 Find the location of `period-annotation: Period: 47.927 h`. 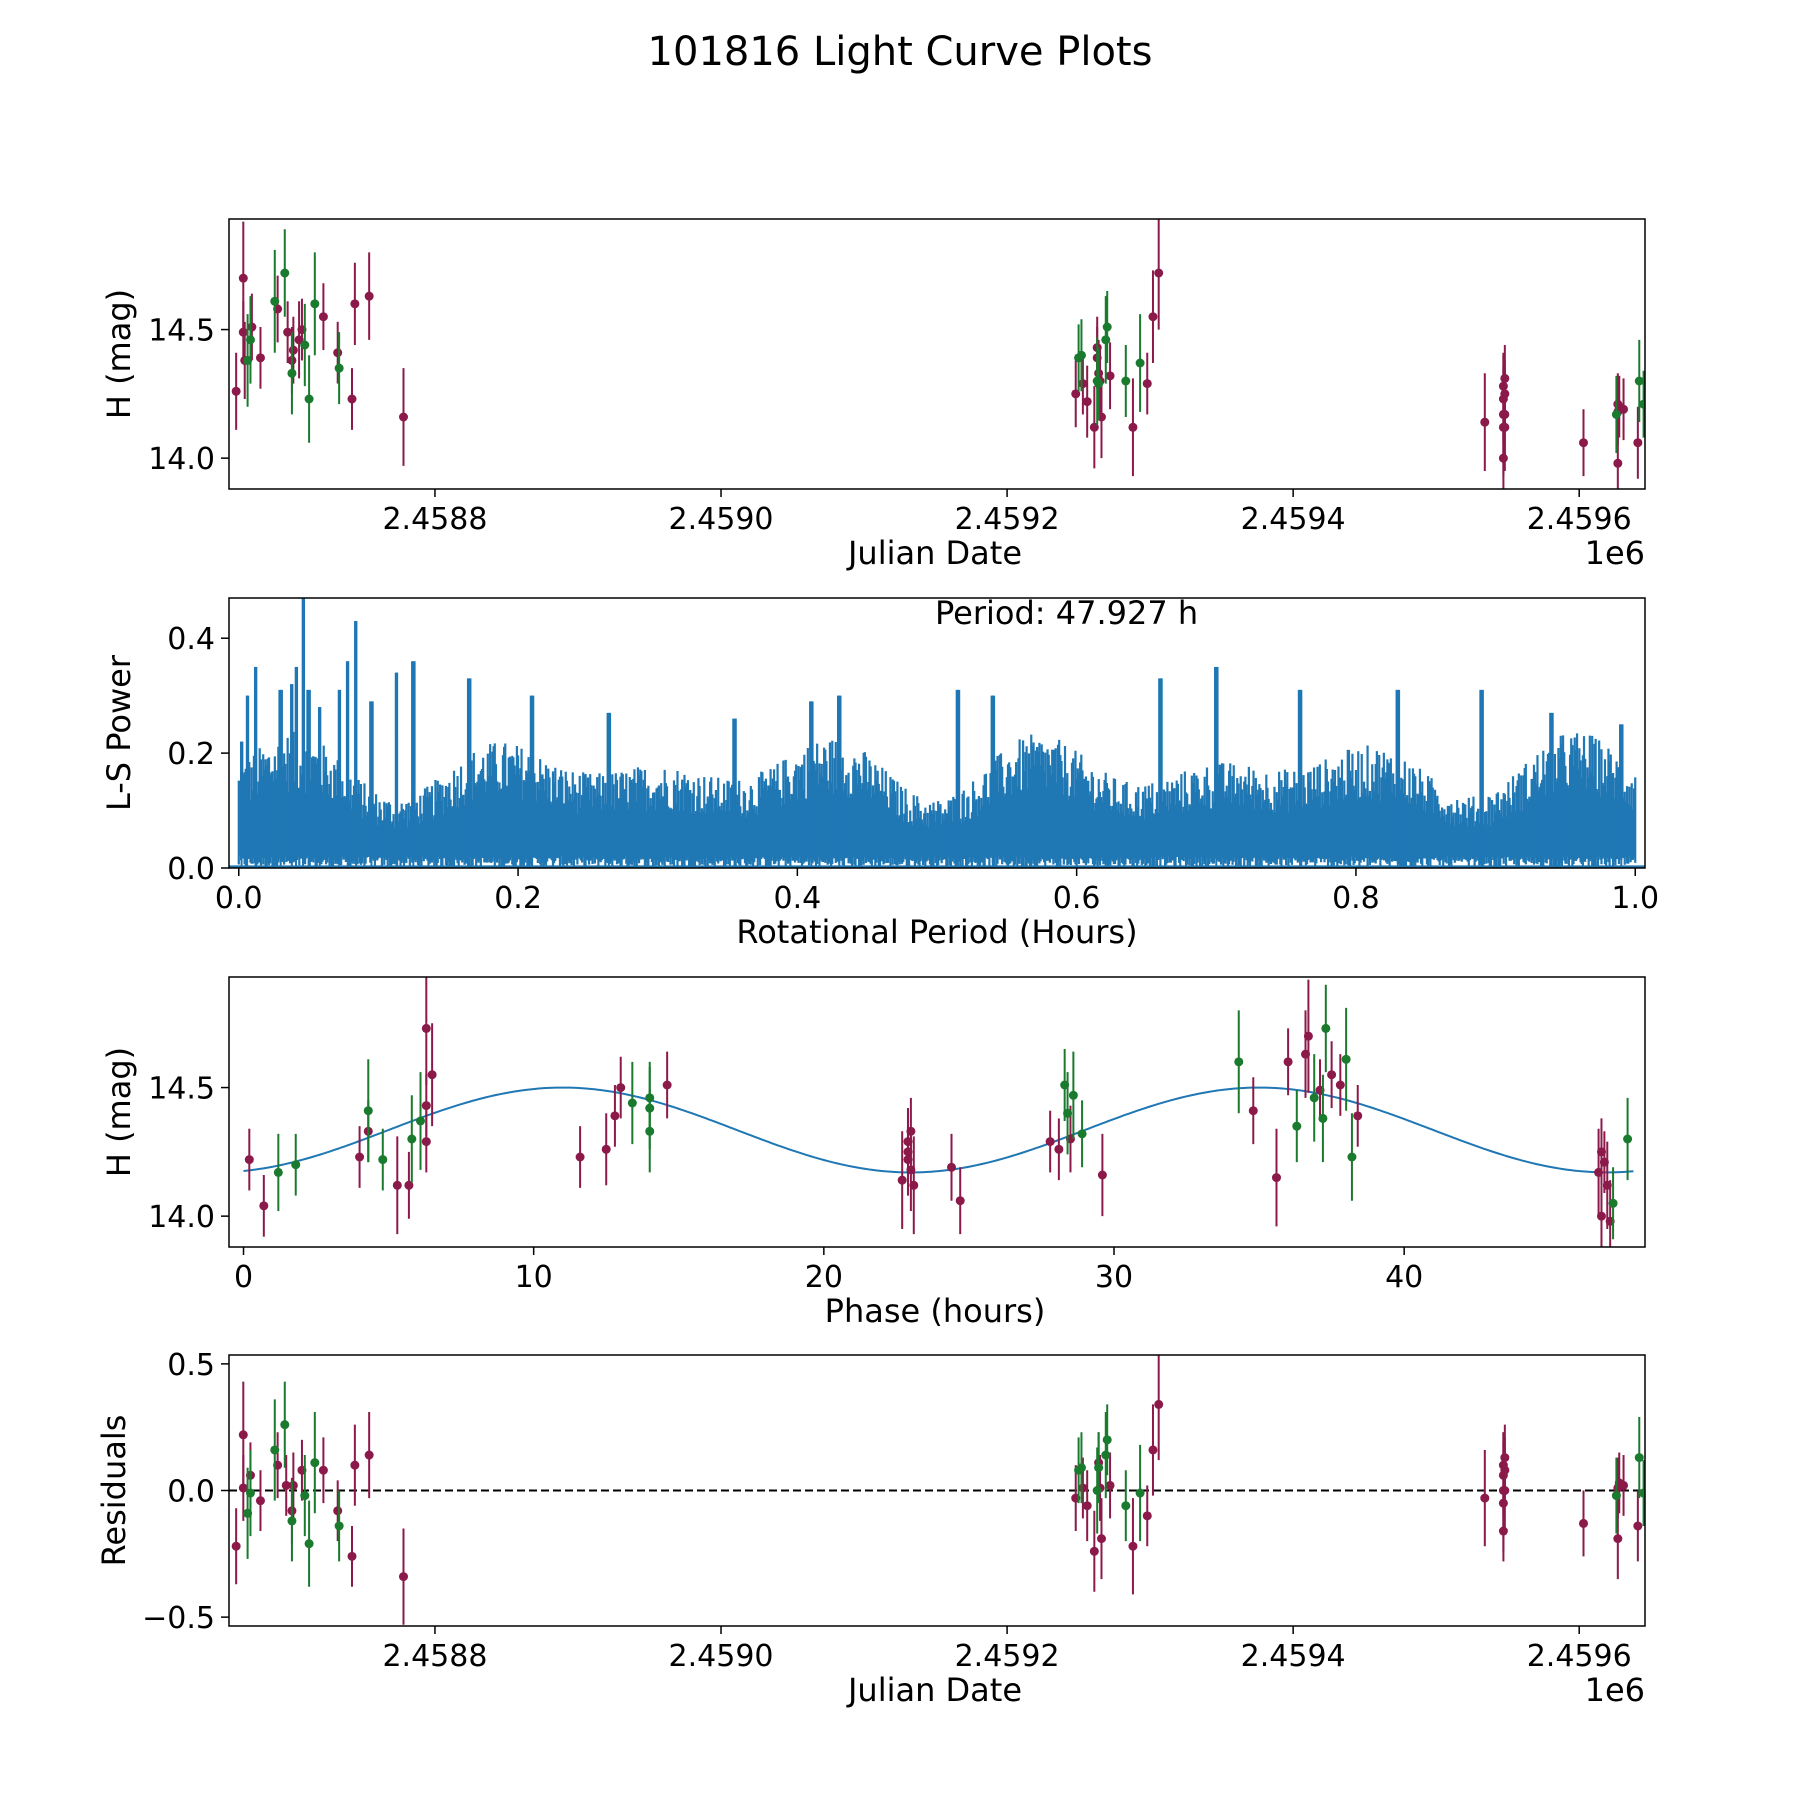

period-annotation: Period: 47.927 h is located at coordinates (1066, 613).